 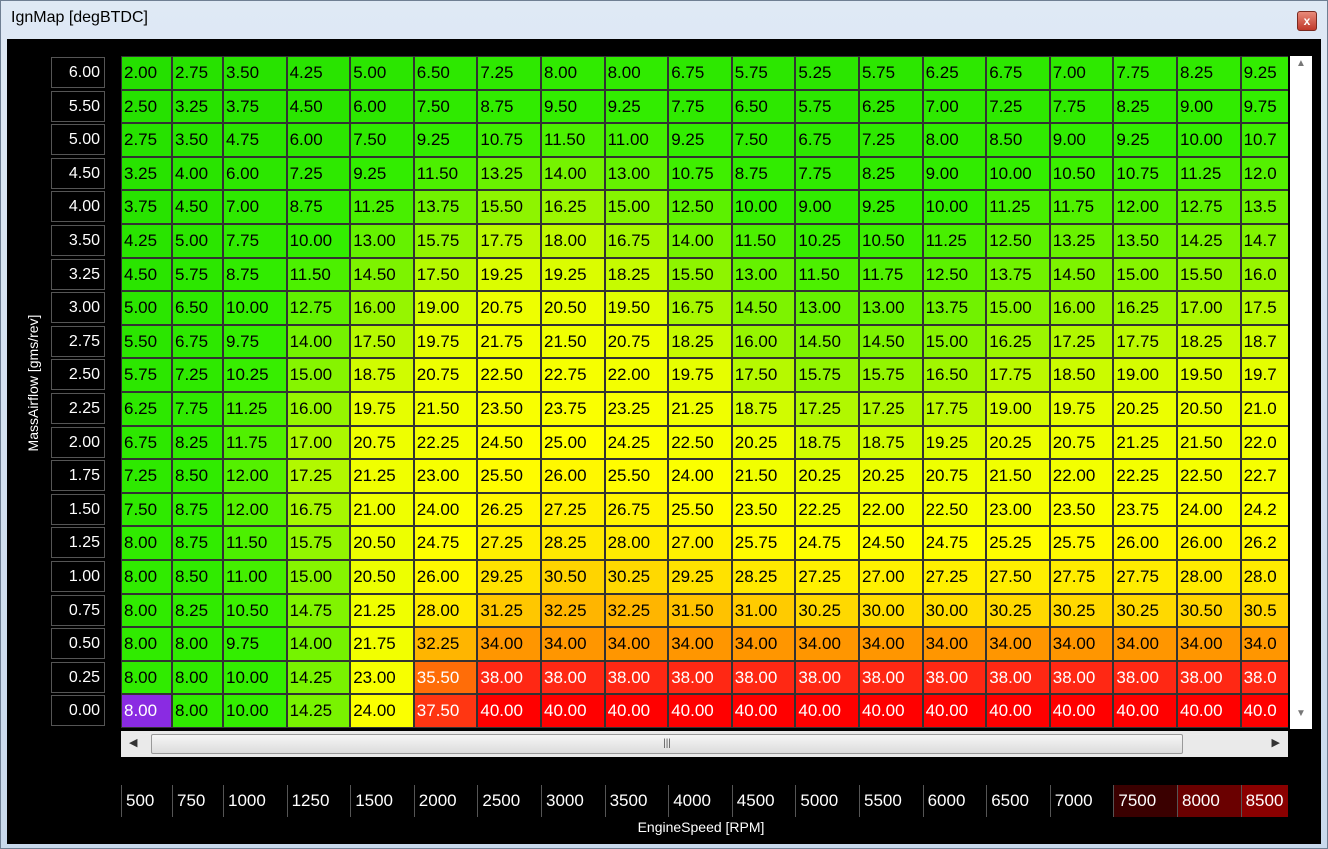 What do you see at coordinates (1264, 610) in the screenshot?
I see `map-cell: 30.5` at bounding box center [1264, 610].